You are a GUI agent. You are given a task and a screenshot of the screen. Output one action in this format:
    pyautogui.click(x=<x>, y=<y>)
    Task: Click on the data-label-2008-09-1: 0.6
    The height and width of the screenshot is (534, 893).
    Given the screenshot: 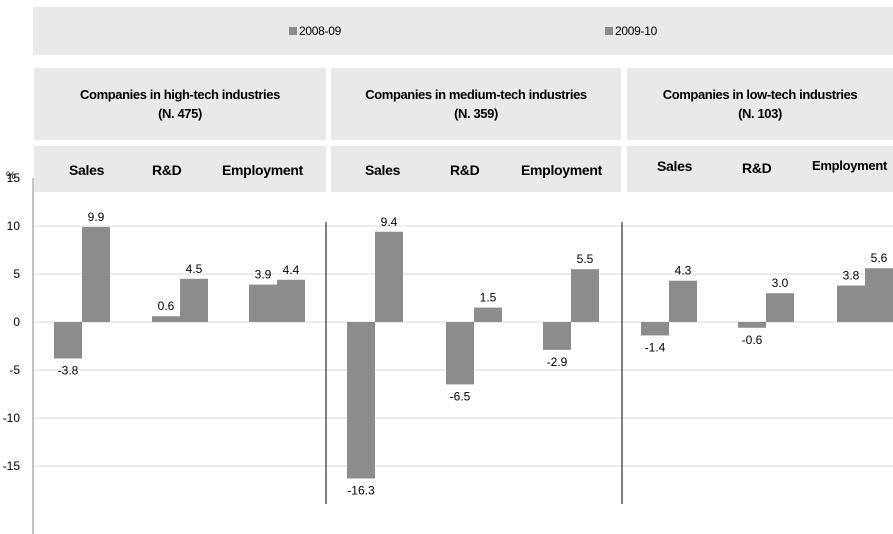 What is the action you would take?
    pyautogui.click(x=166, y=306)
    